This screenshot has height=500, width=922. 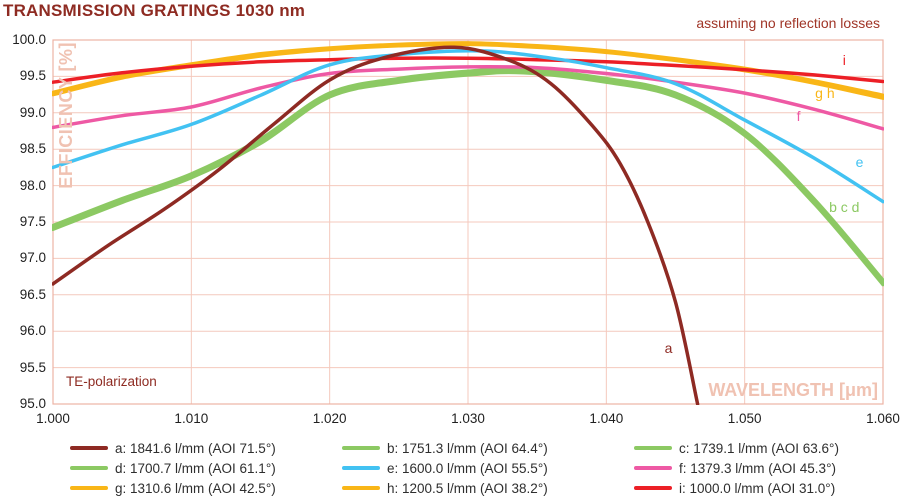 What do you see at coordinates (653, 448) in the screenshot?
I see `legend-swatch-c` at bounding box center [653, 448].